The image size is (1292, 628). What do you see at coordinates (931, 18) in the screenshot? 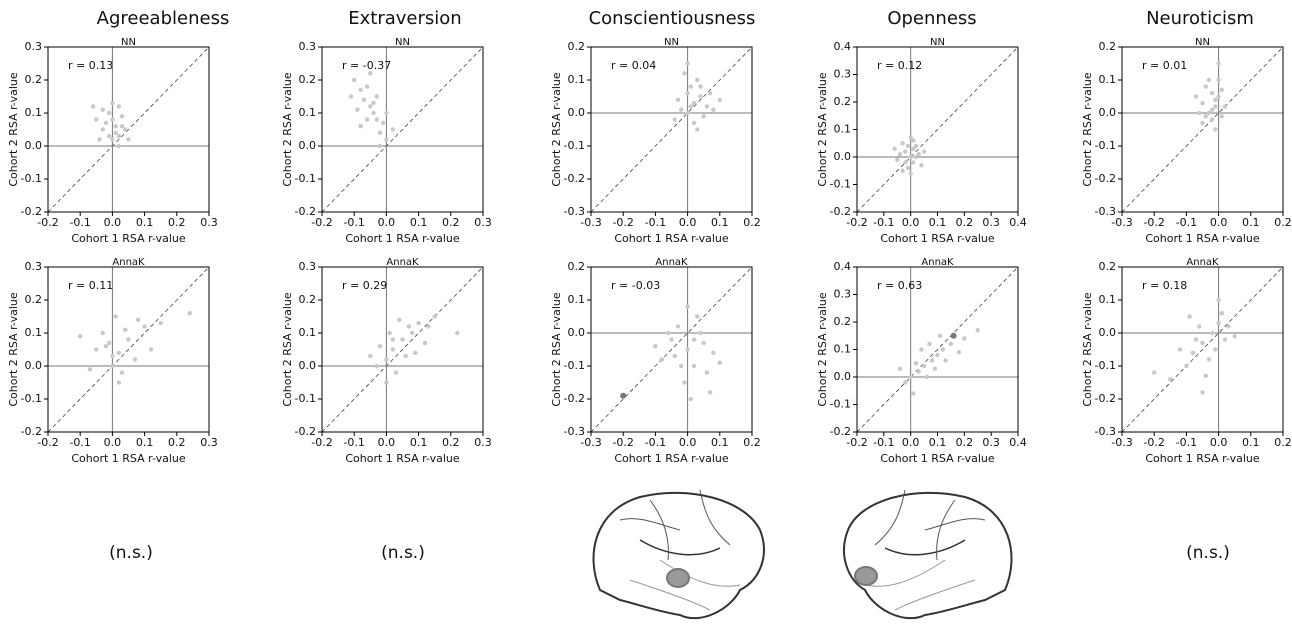
I see `column-title: Openness` at bounding box center [931, 18].